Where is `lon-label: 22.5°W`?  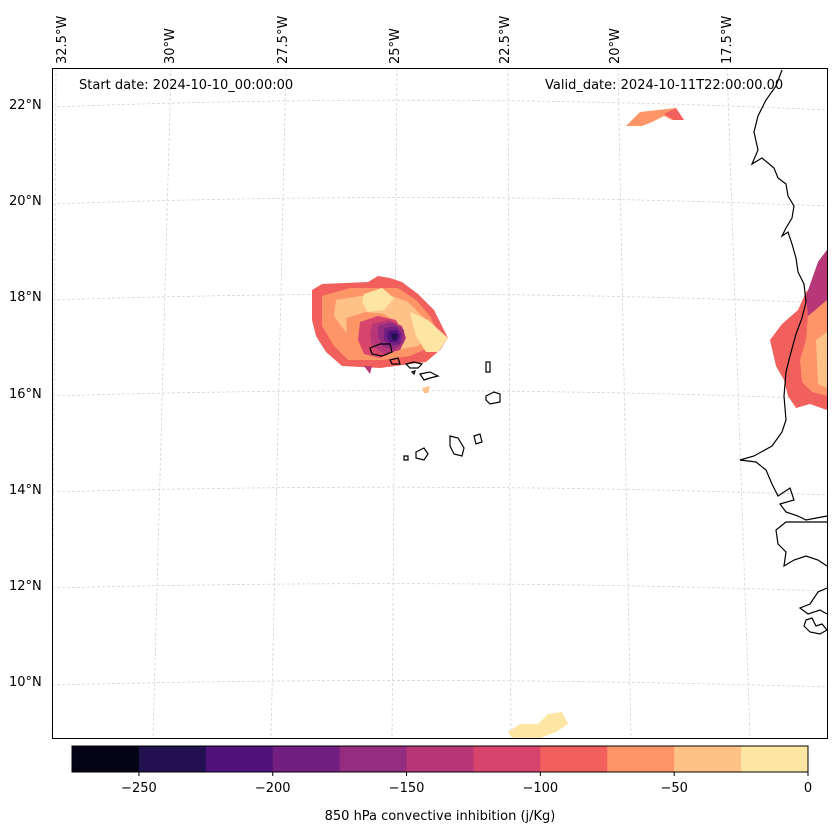 lon-label: 22.5°W is located at coordinates (505, 39).